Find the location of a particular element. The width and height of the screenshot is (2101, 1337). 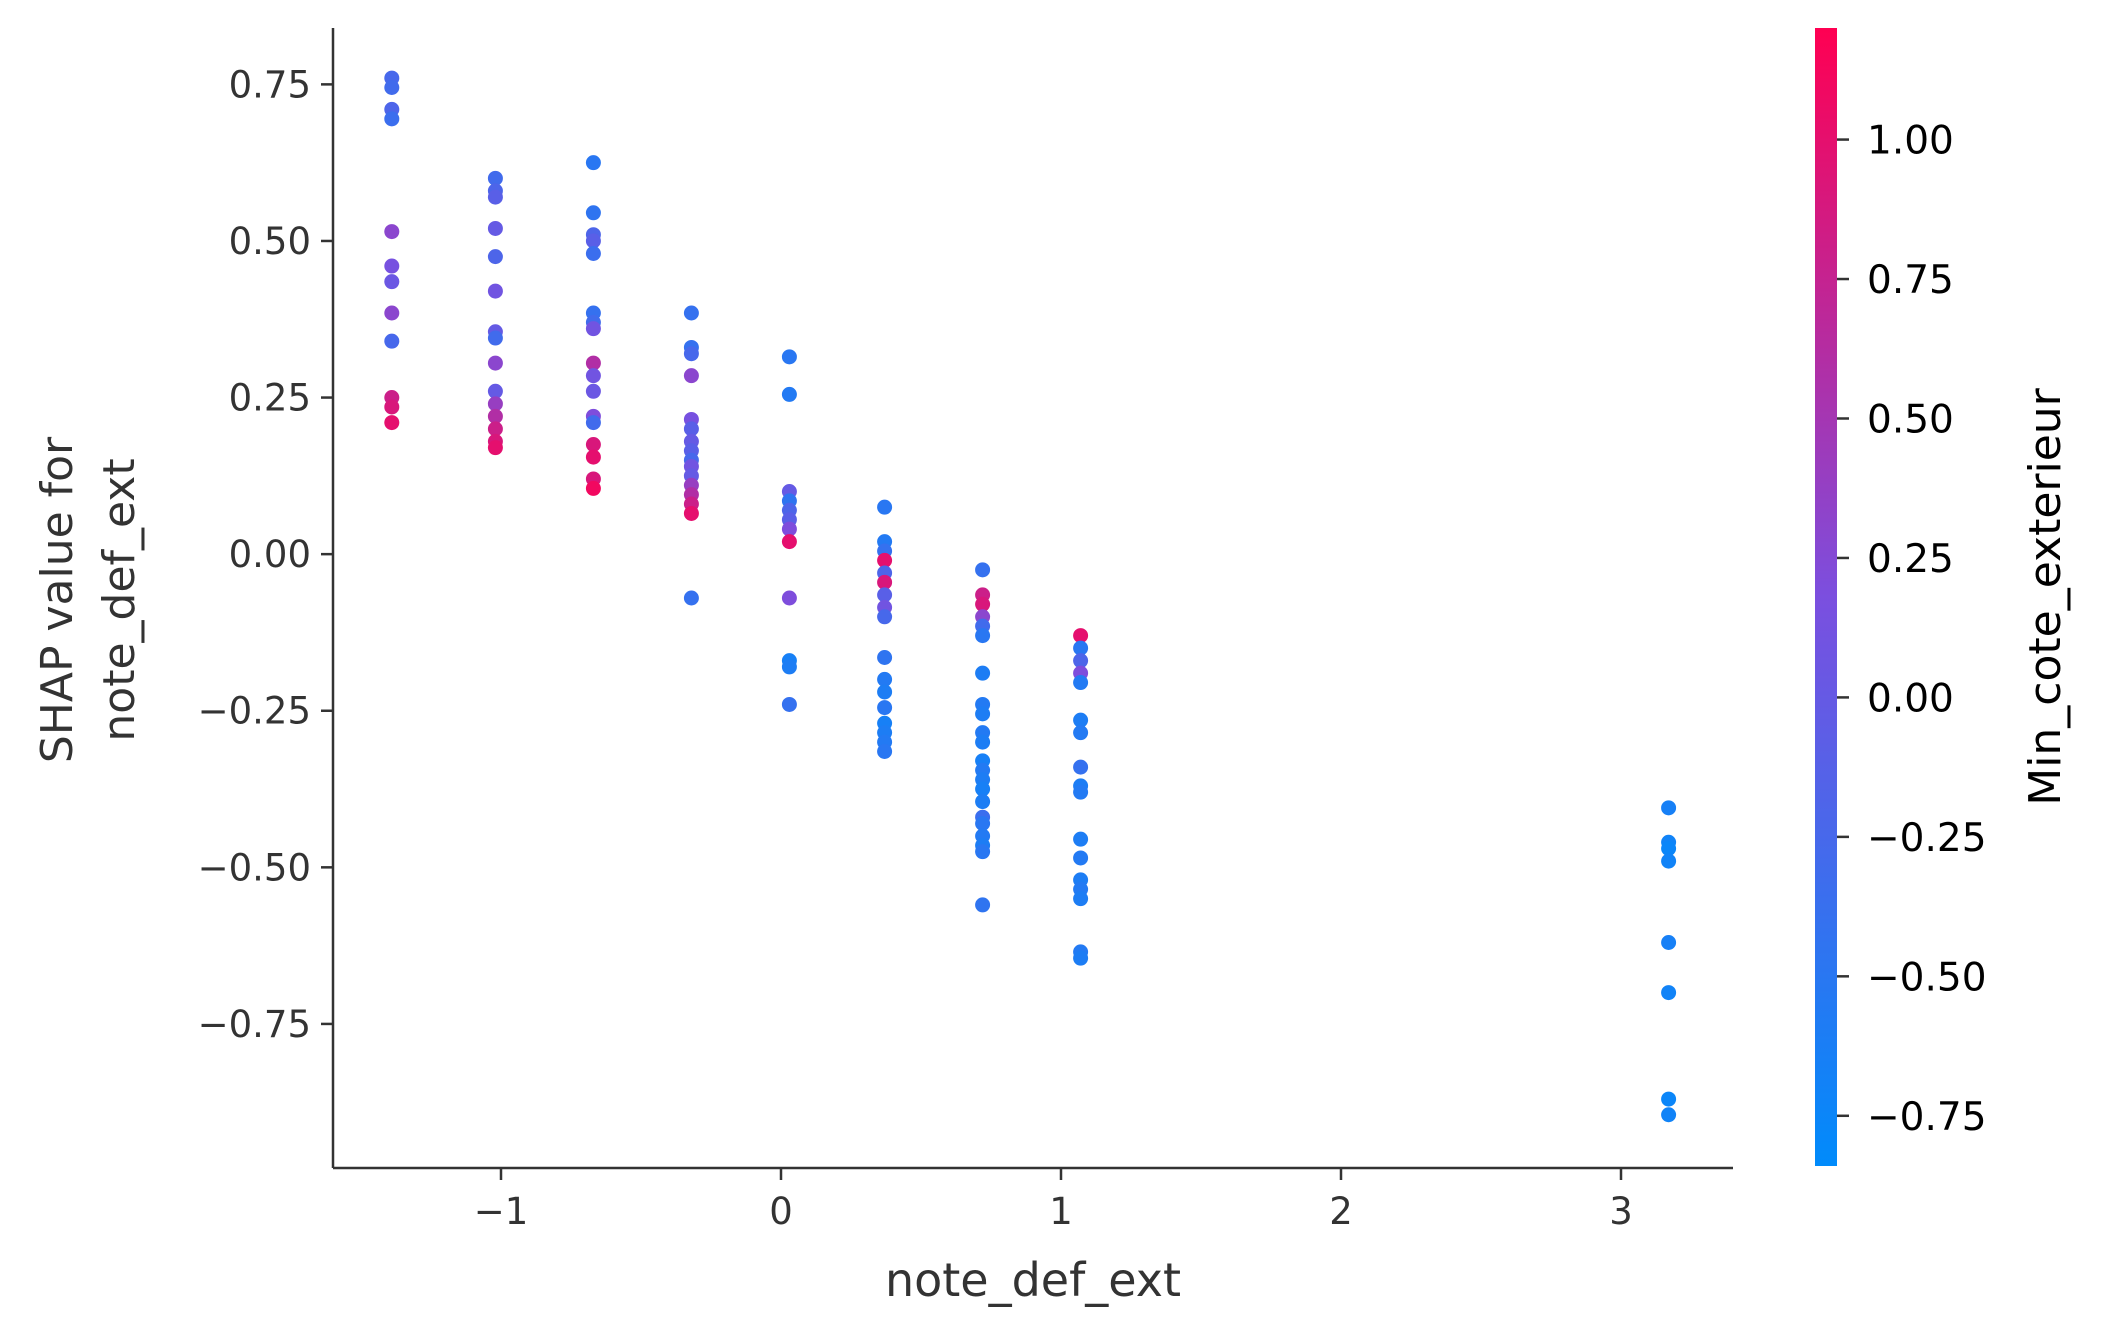

colorbar-label: Min_cote_exterieur is located at coordinates (2045, 596).